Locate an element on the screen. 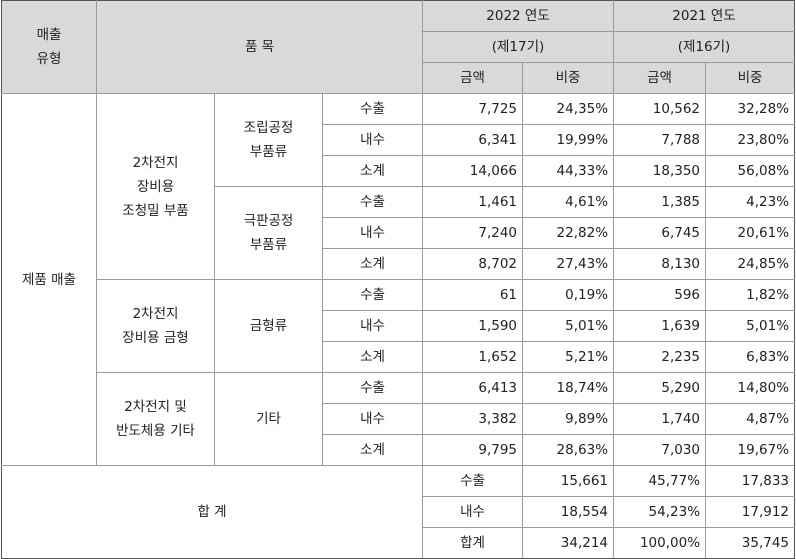 The image size is (796, 559). ratio-2022-cell: 19,99% is located at coordinates (568, 140).